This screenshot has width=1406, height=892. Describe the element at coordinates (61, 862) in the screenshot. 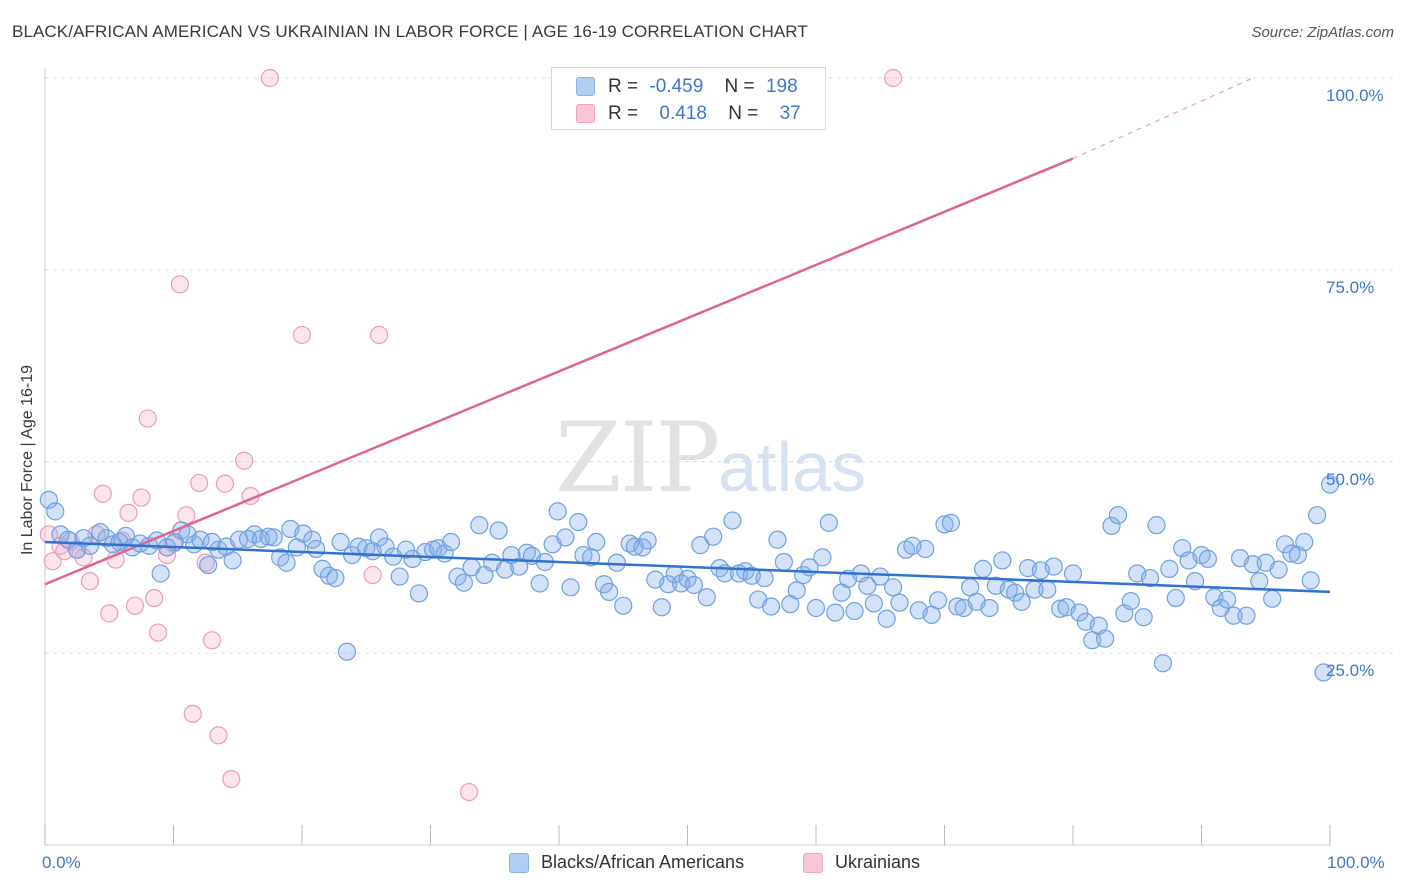

I see `x-tick-label-min: 0.0%` at that location.